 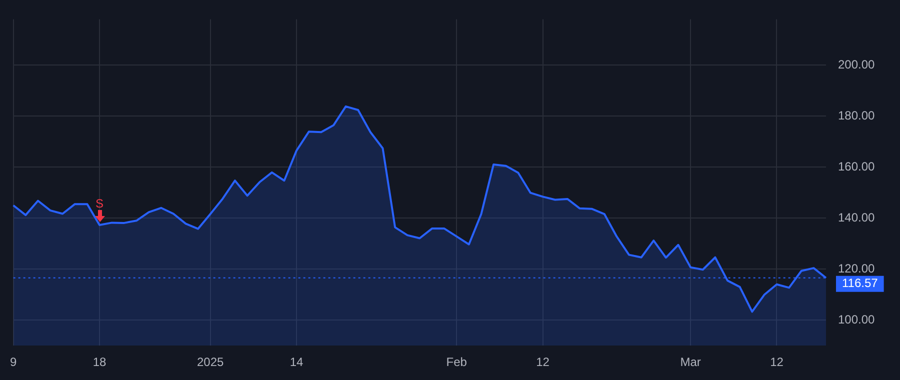 I want to click on x-tick-label: Mar, so click(x=690, y=362).